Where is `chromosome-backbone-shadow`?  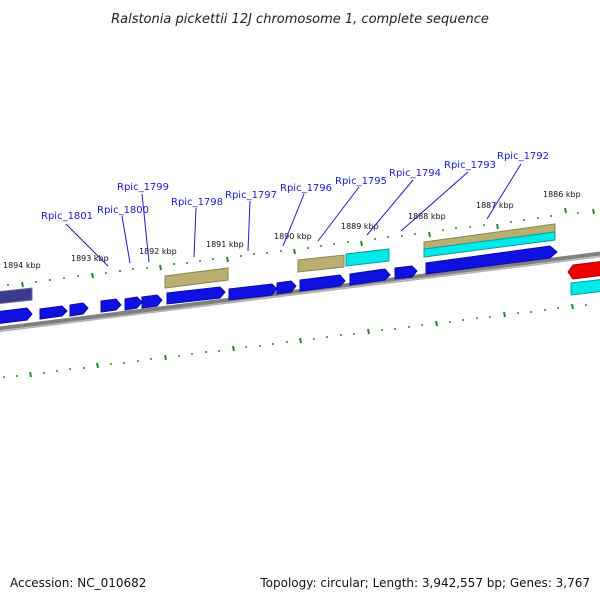 chromosome-backbone-shadow is located at coordinates (300, 294).